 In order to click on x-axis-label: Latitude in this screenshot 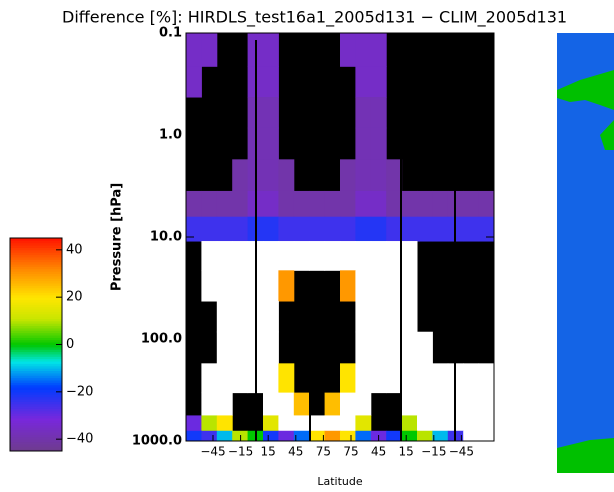, I will do `click(340, 481)`.